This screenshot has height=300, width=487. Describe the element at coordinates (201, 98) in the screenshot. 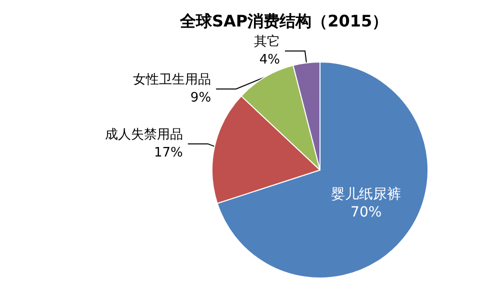

I see `data-label: 9%` at that location.